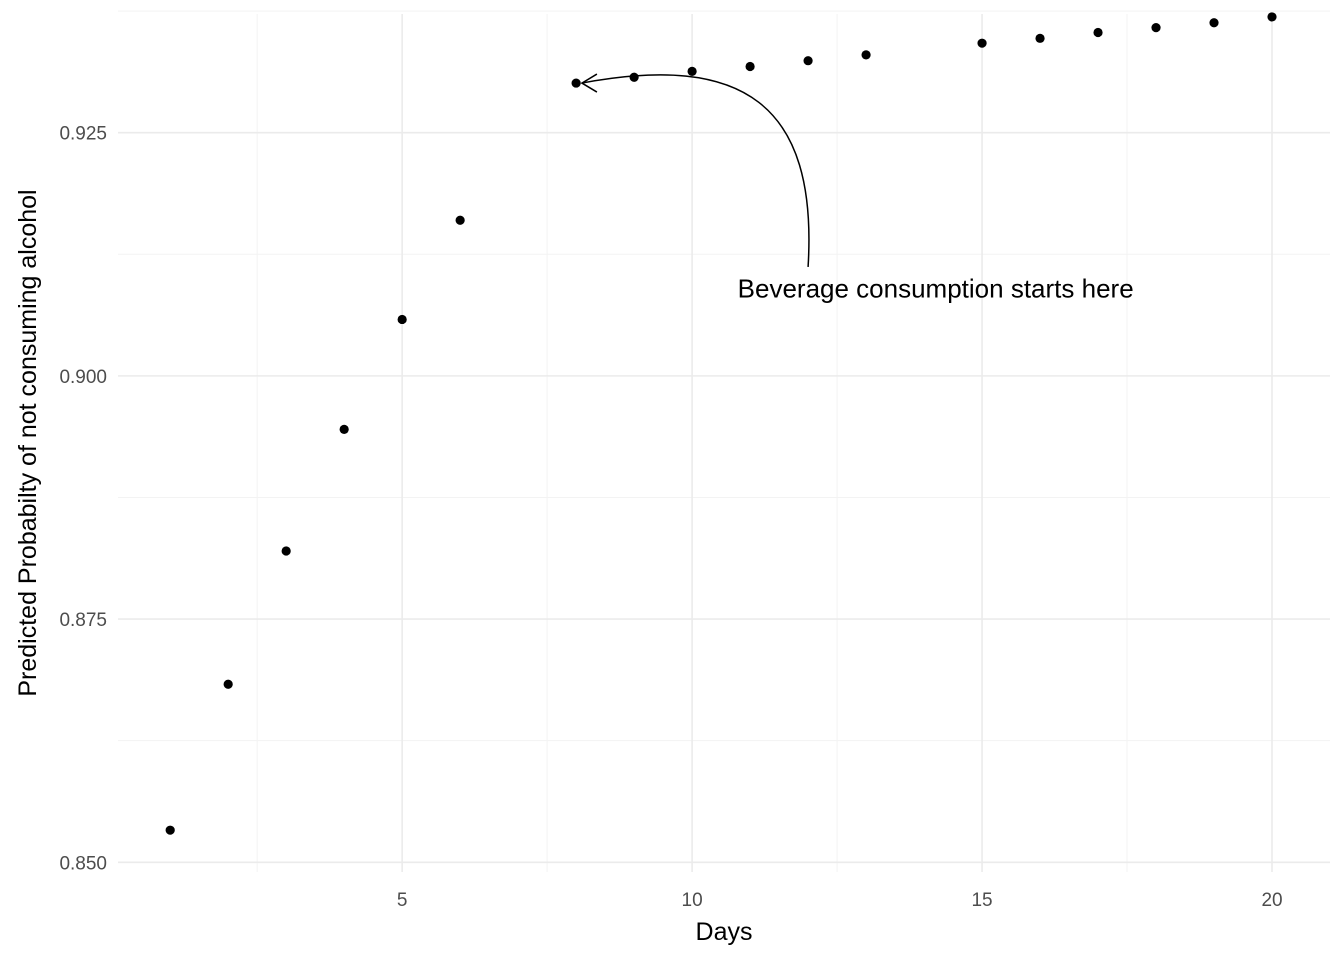  I want to click on y-tick-label: 0.850, so click(83, 863).